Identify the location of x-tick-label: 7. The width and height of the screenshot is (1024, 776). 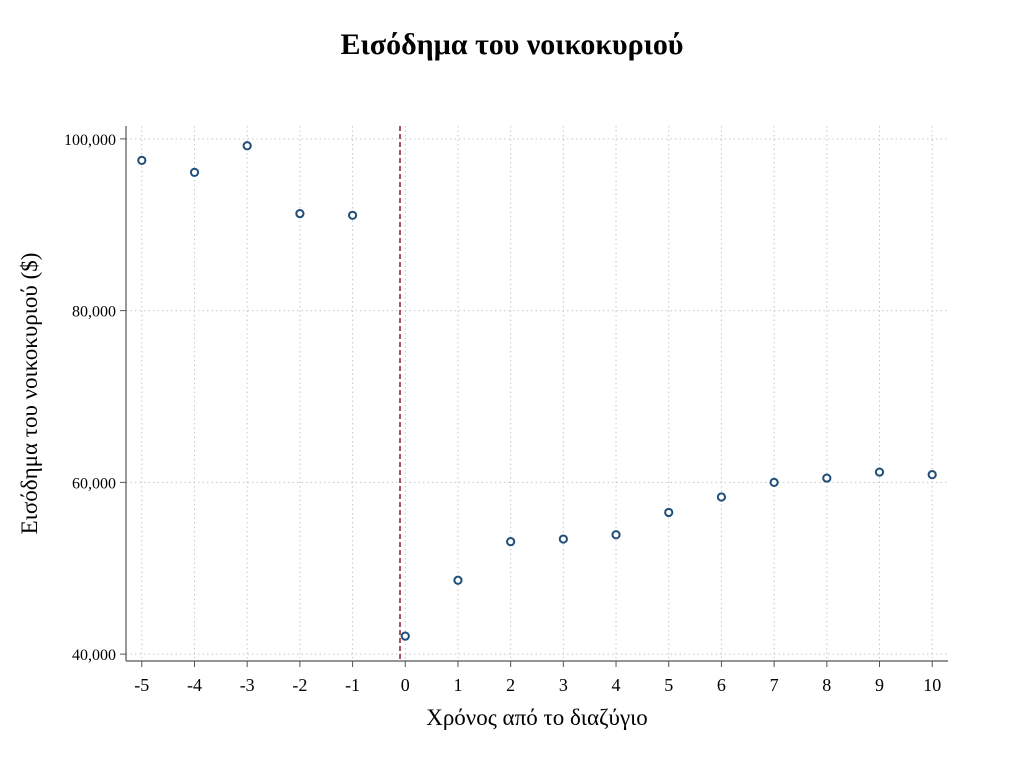
(774, 685).